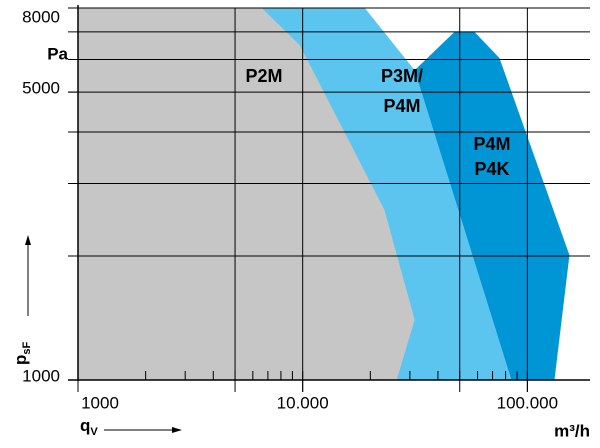 This screenshot has height=448, width=600. What do you see at coordinates (41, 88) in the screenshot?
I see `y-tick-label: 5000` at bounding box center [41, 88].